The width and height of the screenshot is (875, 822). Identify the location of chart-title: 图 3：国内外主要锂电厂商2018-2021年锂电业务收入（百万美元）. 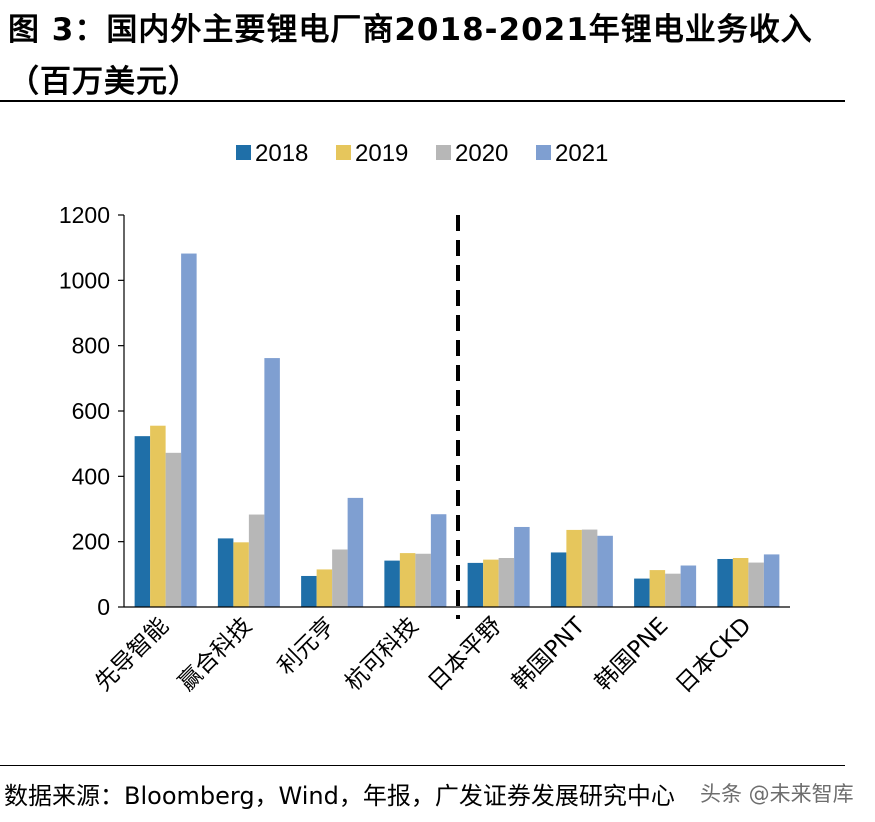
(410, 56).